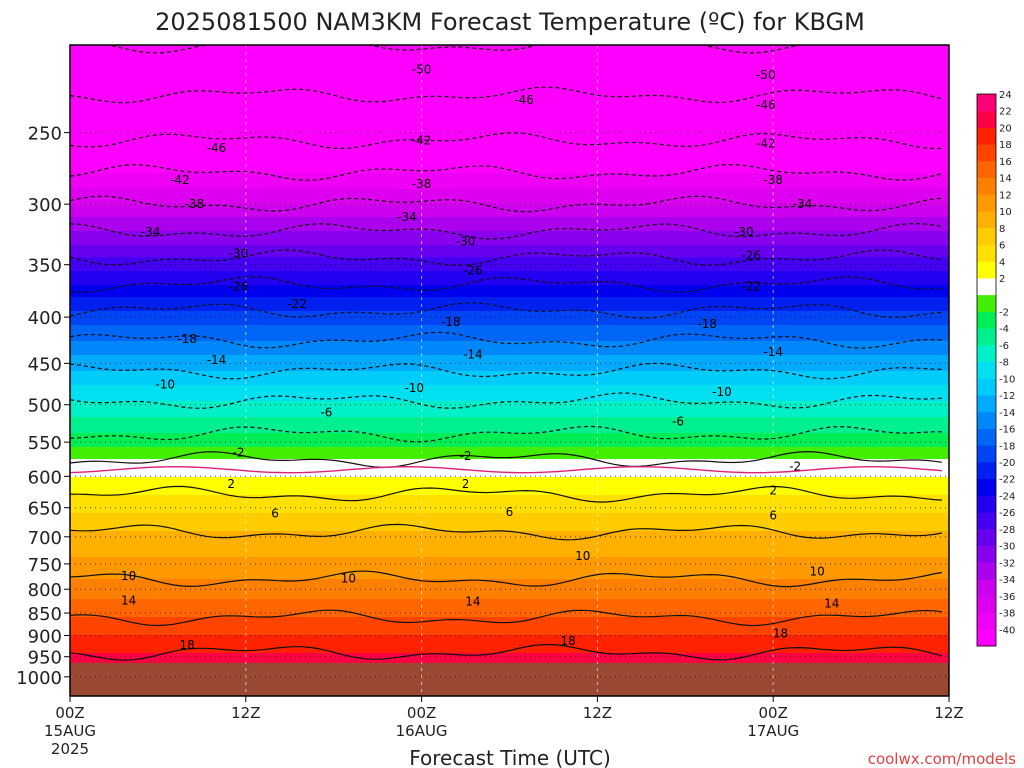 The image size is (1024, 768). I want to click on contour-label: -10, so click(414, 388).